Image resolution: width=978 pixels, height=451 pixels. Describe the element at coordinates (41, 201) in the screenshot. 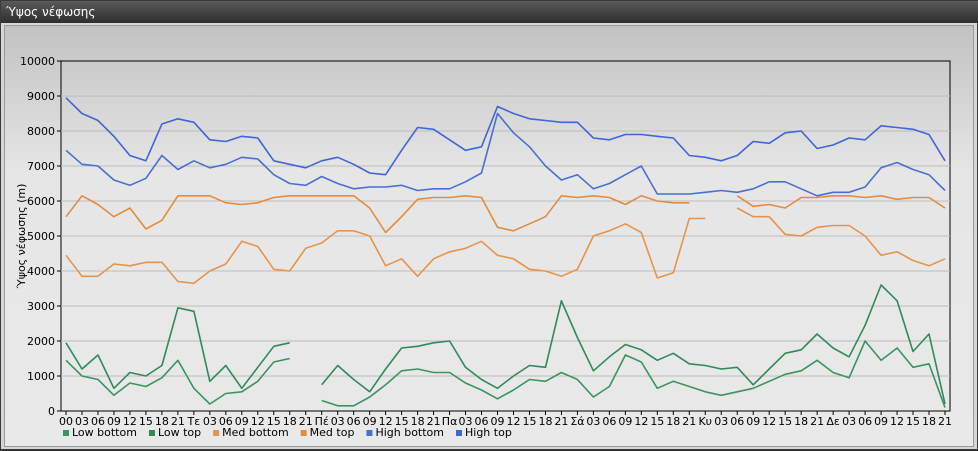

I see `y-tick-label: 6000` at that location.